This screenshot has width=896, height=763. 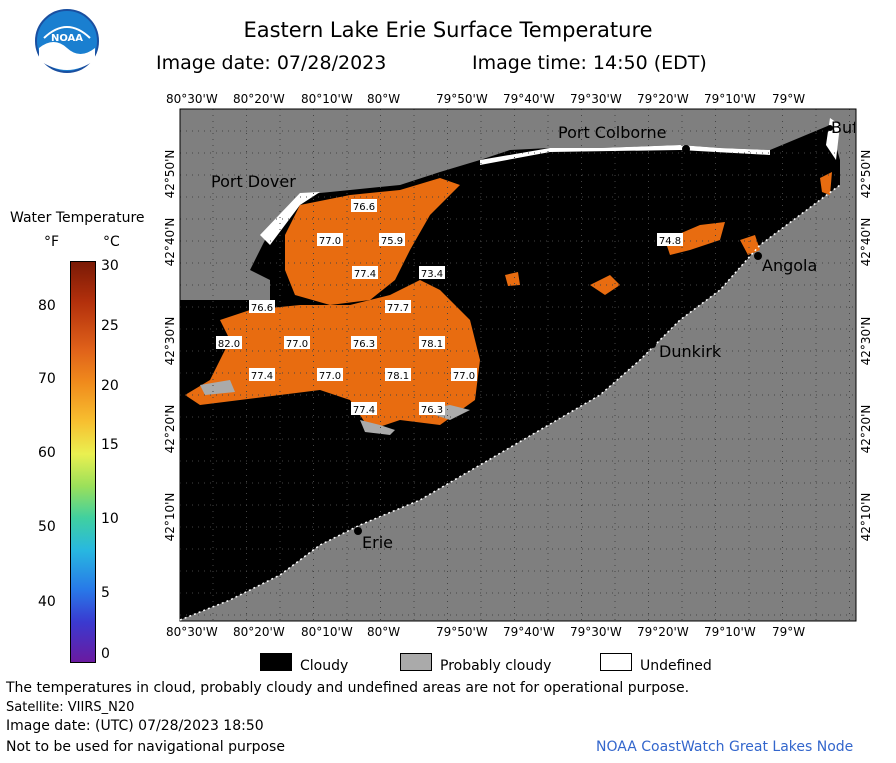 I want to click on lat-label-left: 42°30'N, so click(x=170, y=341).